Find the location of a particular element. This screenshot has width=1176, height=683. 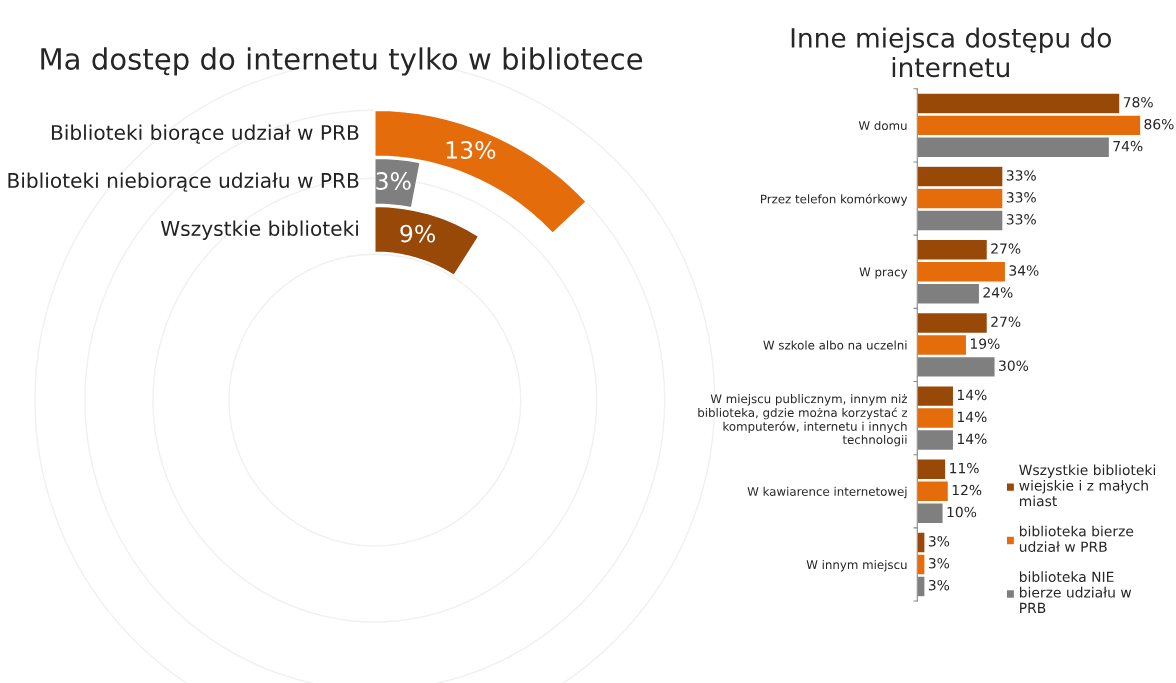

y-tick-label: W szkole albo na uczelni is located at coordinates (835, 345).